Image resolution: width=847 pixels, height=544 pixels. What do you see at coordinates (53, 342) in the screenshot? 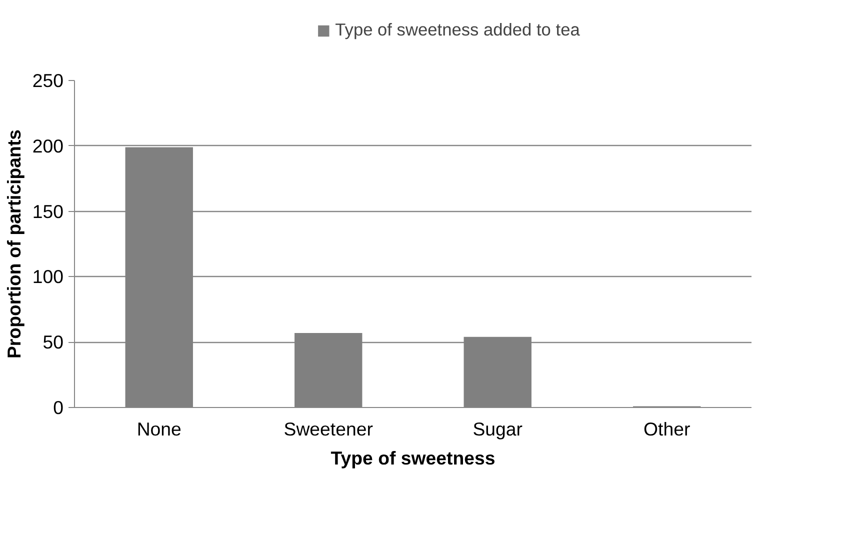
I see `y-tick-label: 50` at bounding box center [53, 342].